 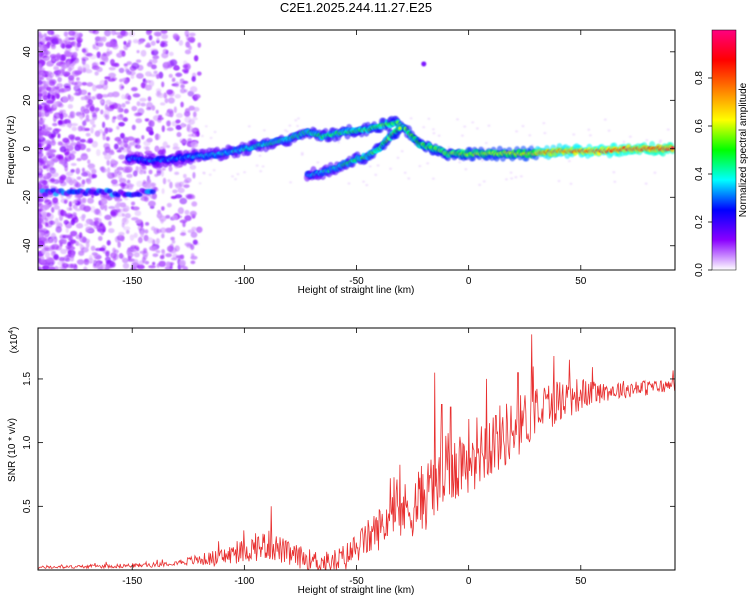 I want to click on snr-xtick-label: 50, so click(x=581, y=581).